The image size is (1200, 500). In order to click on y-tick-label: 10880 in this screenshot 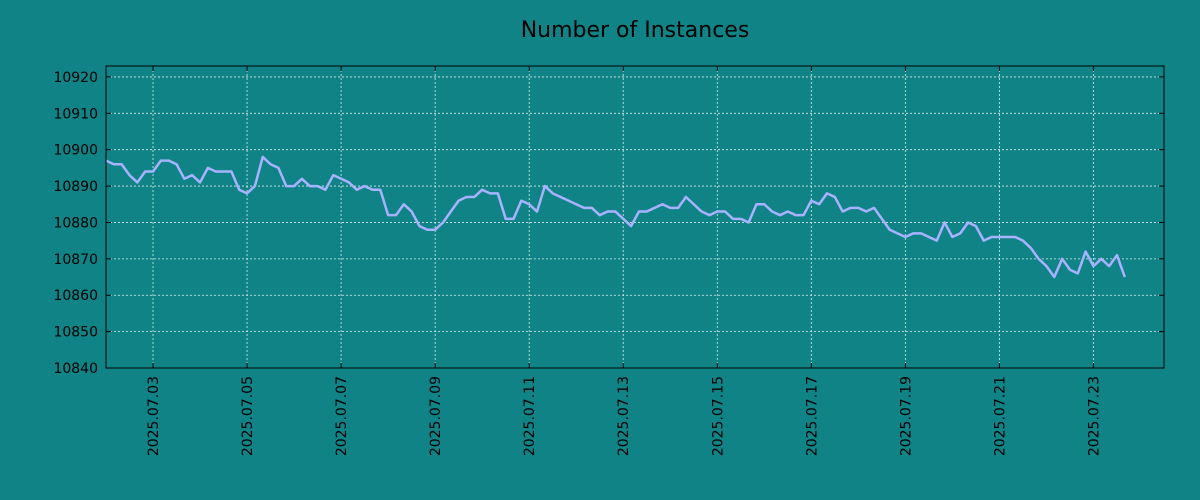, I will do `click(75, 223)`.